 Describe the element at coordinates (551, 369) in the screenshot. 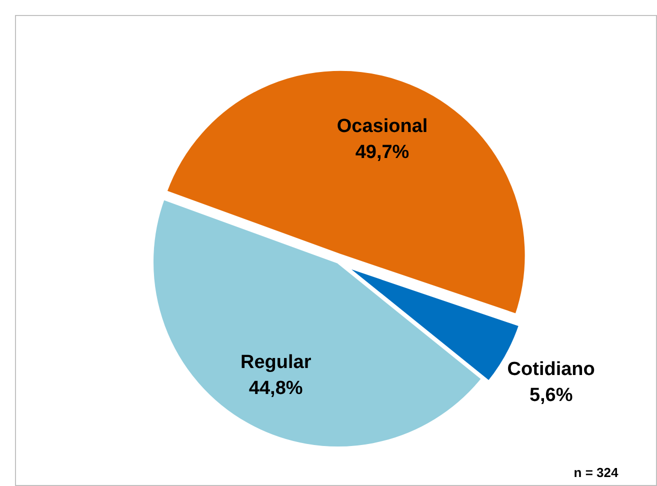

I see `slice-label: Cotidiano` at that location.